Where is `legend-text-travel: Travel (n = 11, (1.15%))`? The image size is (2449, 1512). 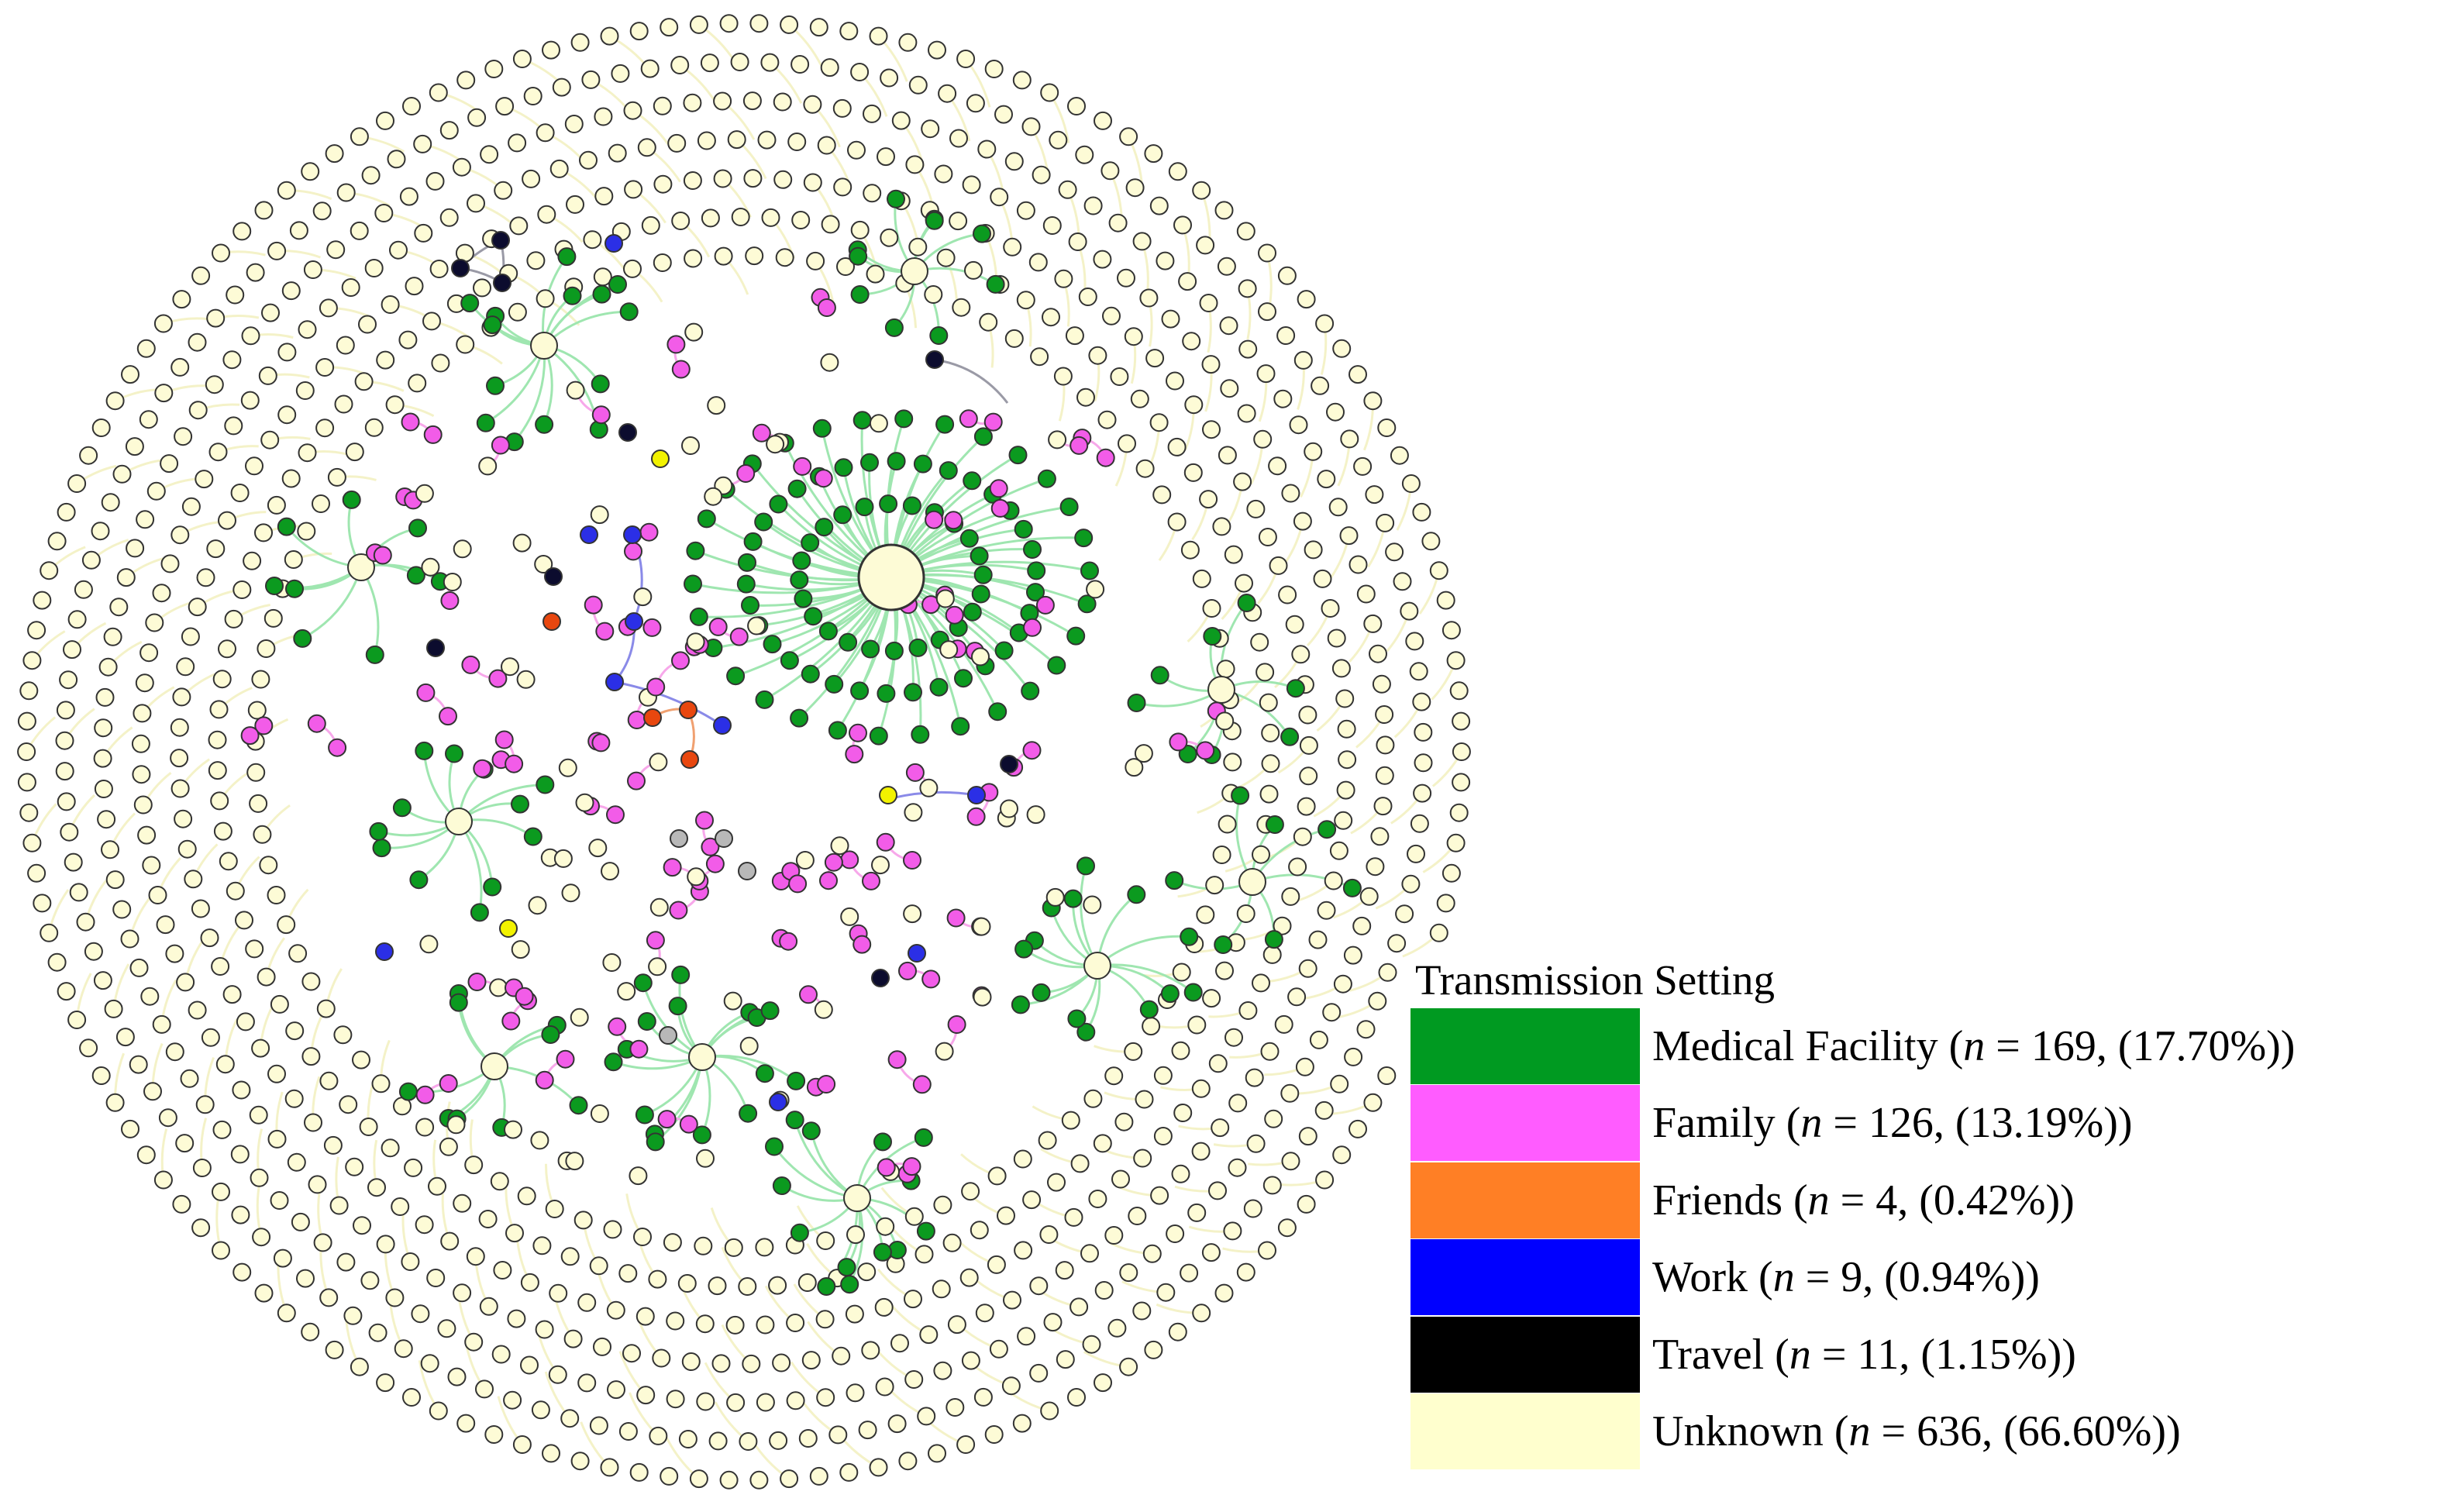
legend-text-travel: Travel (n = 11, (1.15%)) is located at coordinates (1864, 1354).